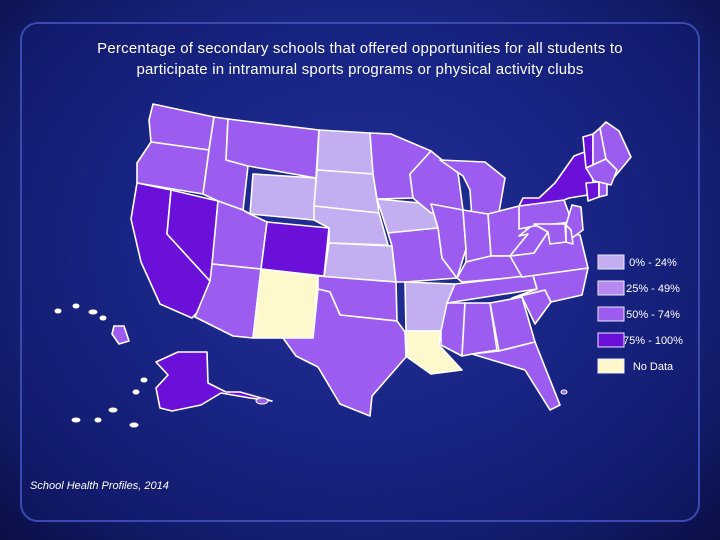  What do you see at coordinates (272, 148) in the screenshot?
I see `state-mt` at bounding box center [272, 148].